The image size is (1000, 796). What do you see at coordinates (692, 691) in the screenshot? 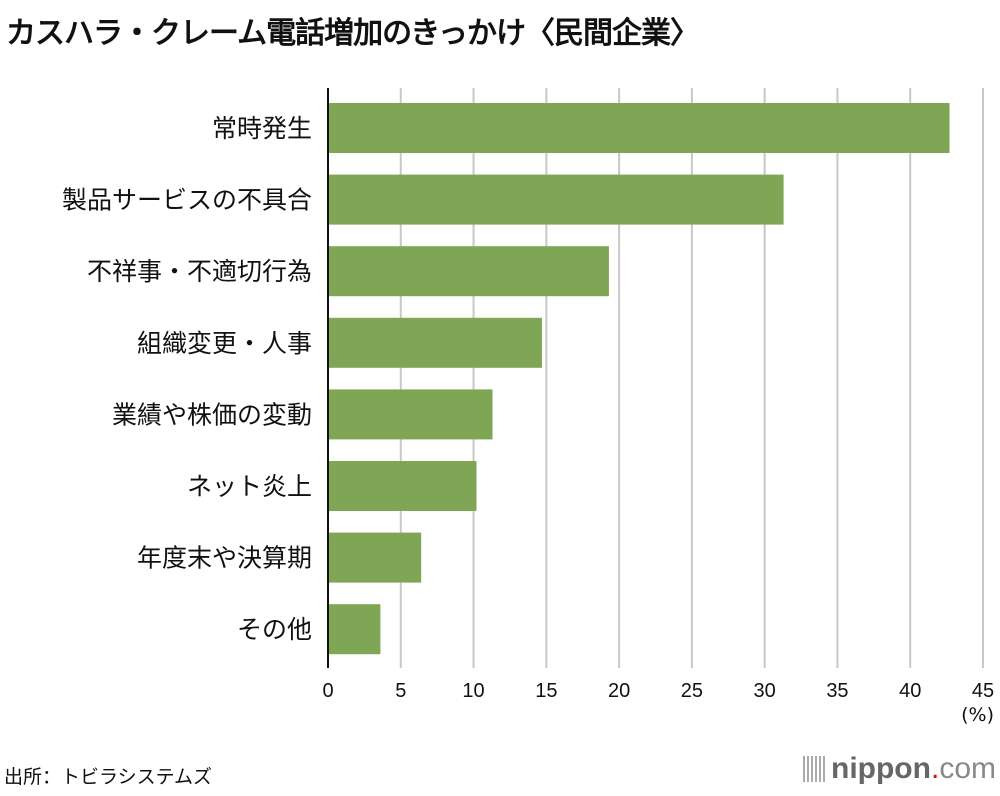
I see `x-tick-label: 25` at bounding box center [692, 691].